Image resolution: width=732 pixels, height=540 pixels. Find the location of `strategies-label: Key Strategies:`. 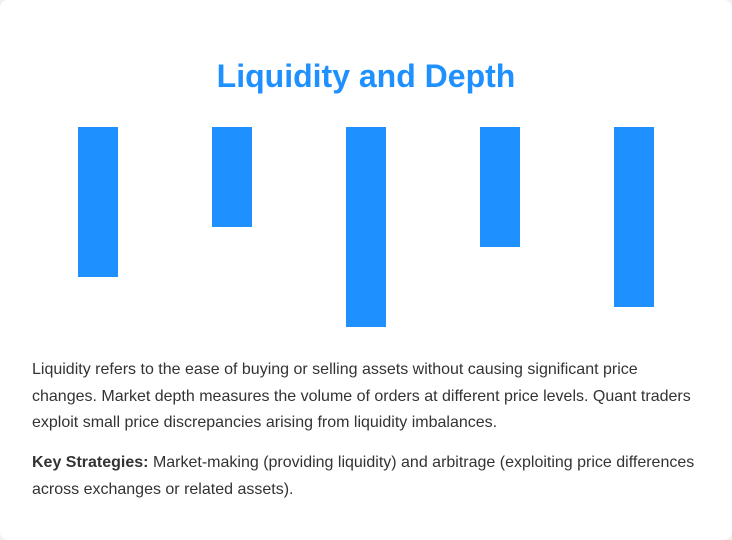

strategies-label: Key Strategies: is located at coordinates (90, 462).